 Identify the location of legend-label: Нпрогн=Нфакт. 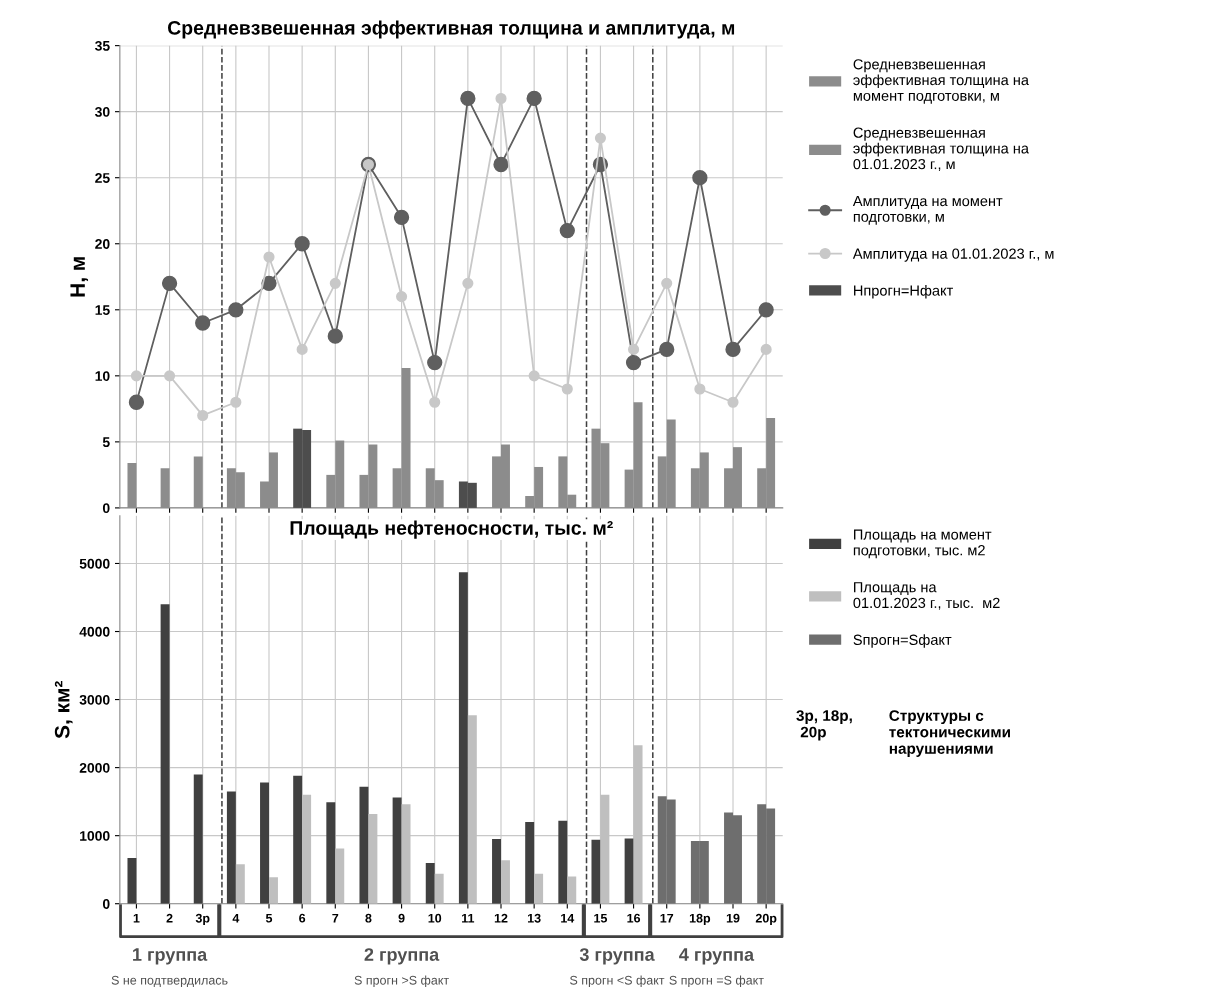
(904, 292).